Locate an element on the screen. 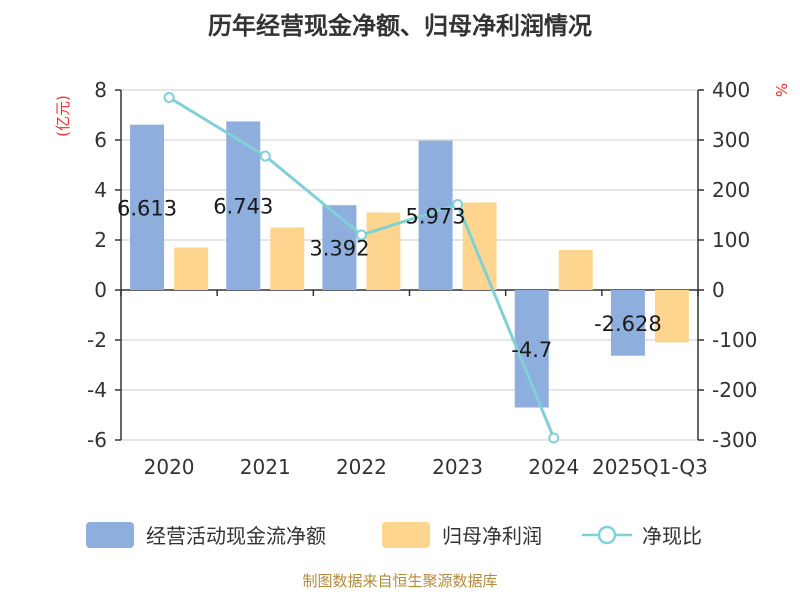  right-tick-label: 400 is located at coordinates (731, 90).